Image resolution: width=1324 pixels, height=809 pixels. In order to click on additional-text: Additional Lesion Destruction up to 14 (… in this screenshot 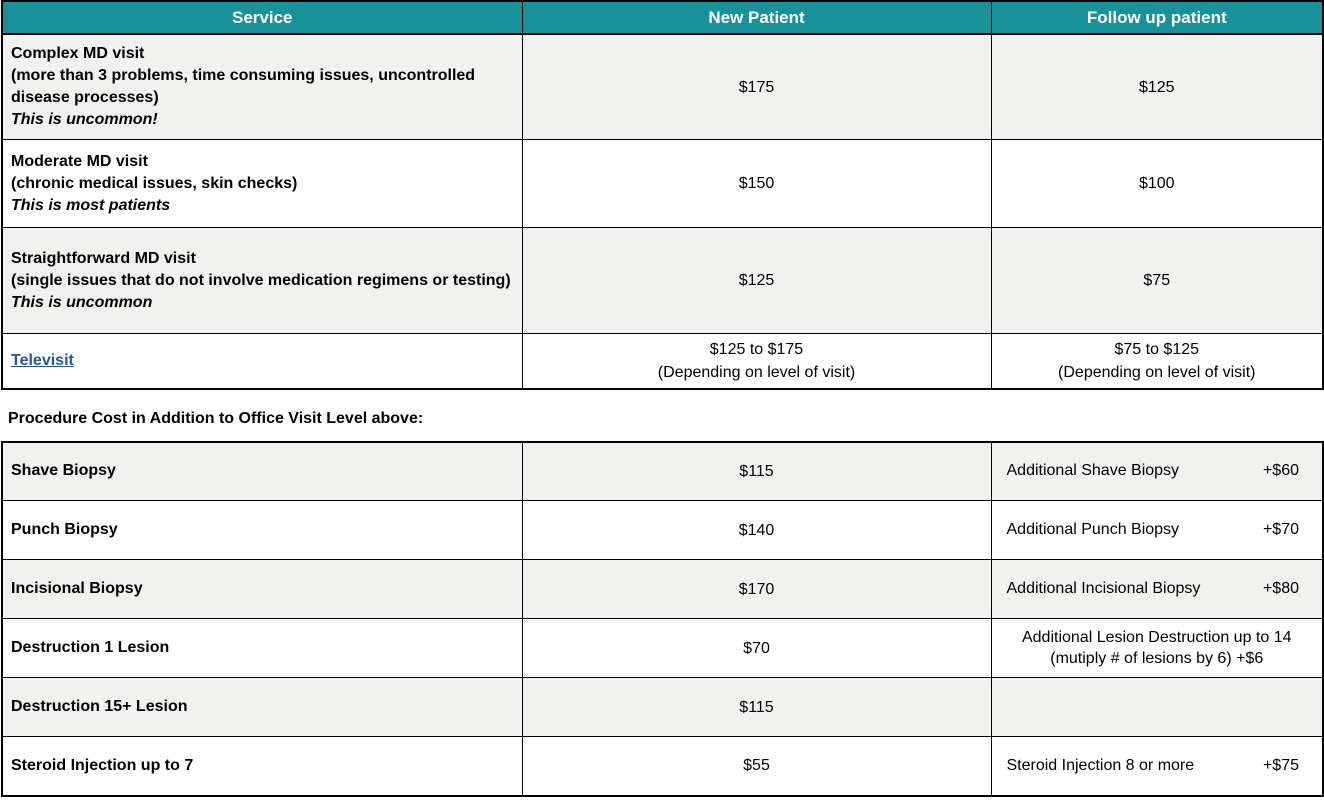, I will do `click(1156, 648)`.